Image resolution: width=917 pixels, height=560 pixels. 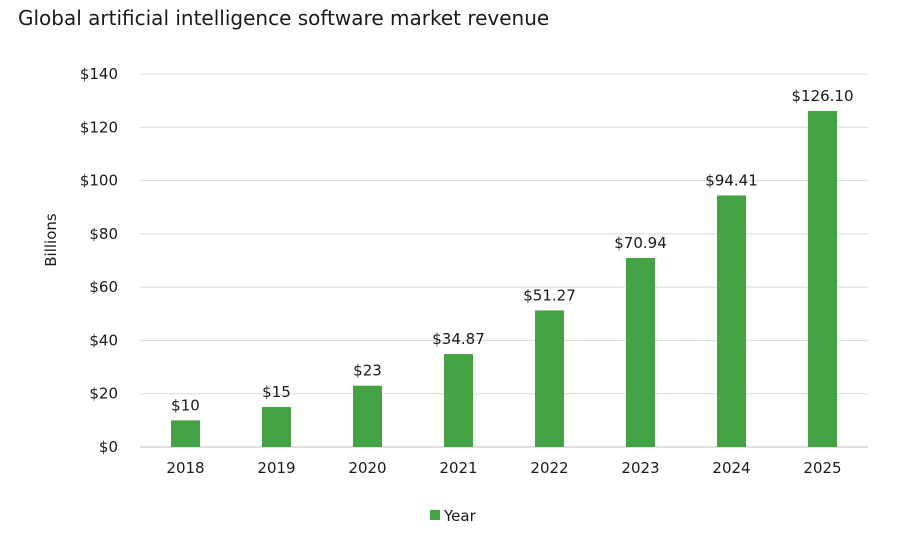 What do you see at coordinates (822, 279) in the screenshot?
I see `bar-2025` at bounding box center [822, 279].